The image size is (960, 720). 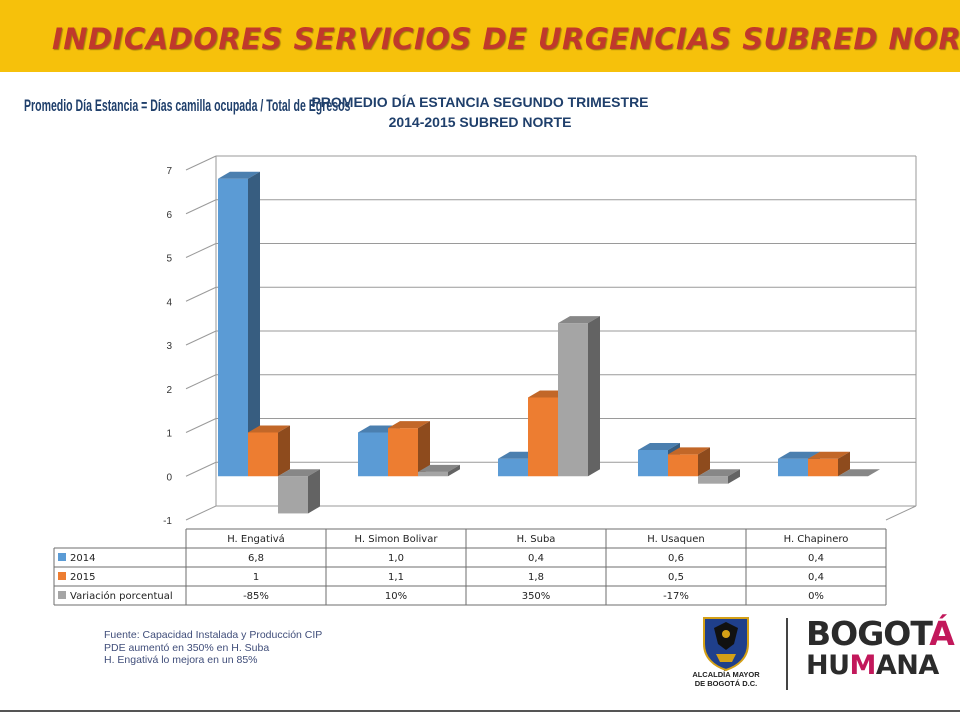 What do you see at coordinates (787, 654) in the screenshot?
I see `logo-divider` at bounding box center [787, 654].